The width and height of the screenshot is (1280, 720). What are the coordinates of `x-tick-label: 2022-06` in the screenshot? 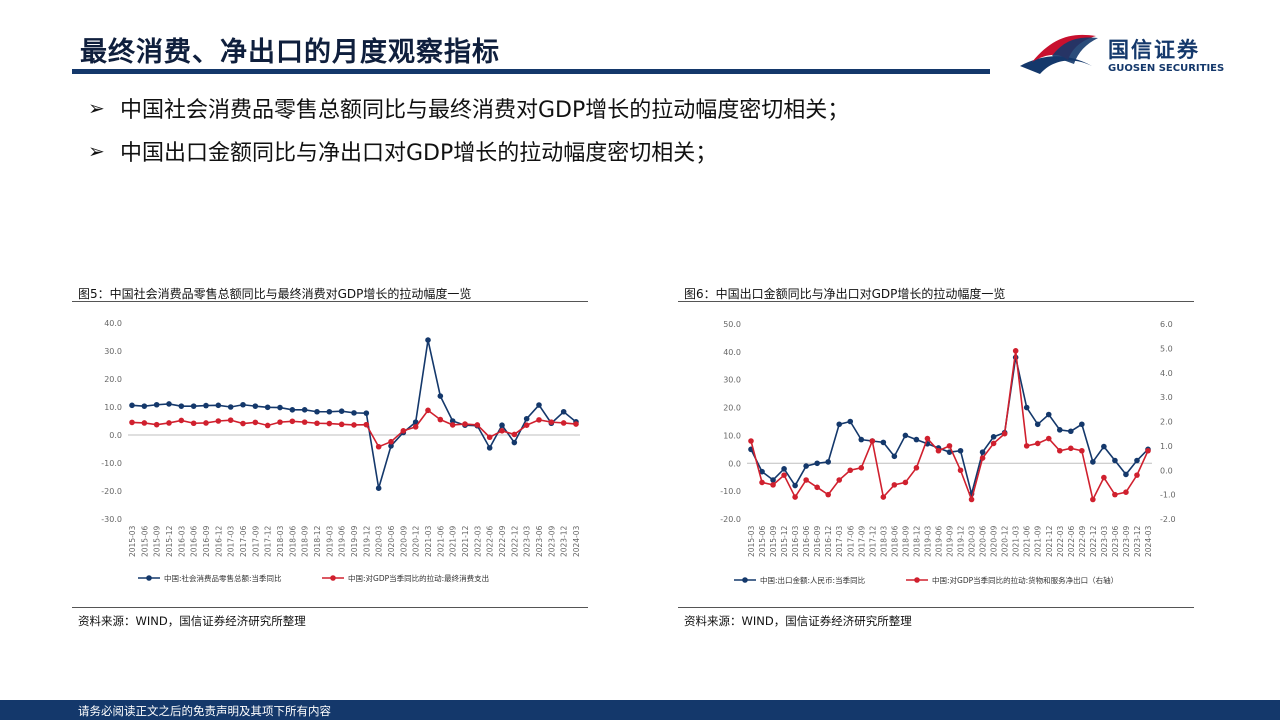 It's located at (490, 541).